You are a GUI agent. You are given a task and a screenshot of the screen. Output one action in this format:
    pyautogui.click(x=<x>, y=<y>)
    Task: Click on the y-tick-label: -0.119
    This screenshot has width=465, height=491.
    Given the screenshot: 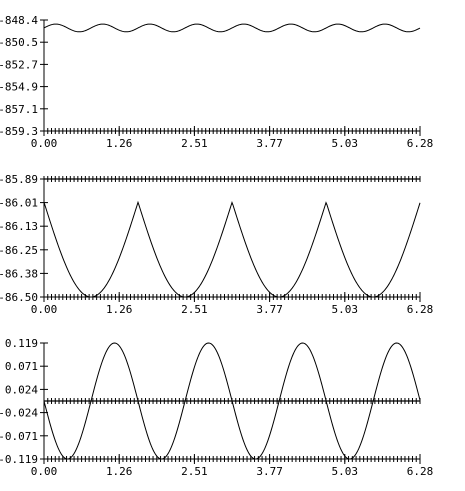 What is the action you would take?
    pyautogui.click(x=19, y=459)
    